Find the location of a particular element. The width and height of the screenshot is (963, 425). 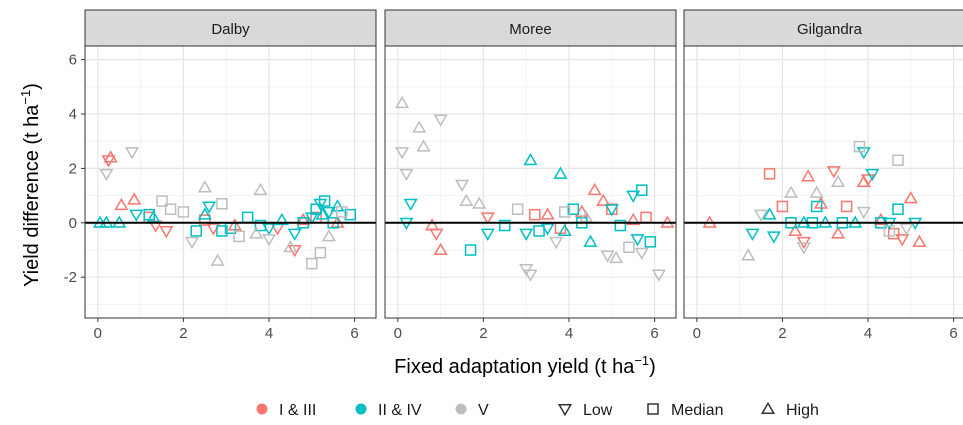

legend-item: Low is located at coordinates (585, 410).